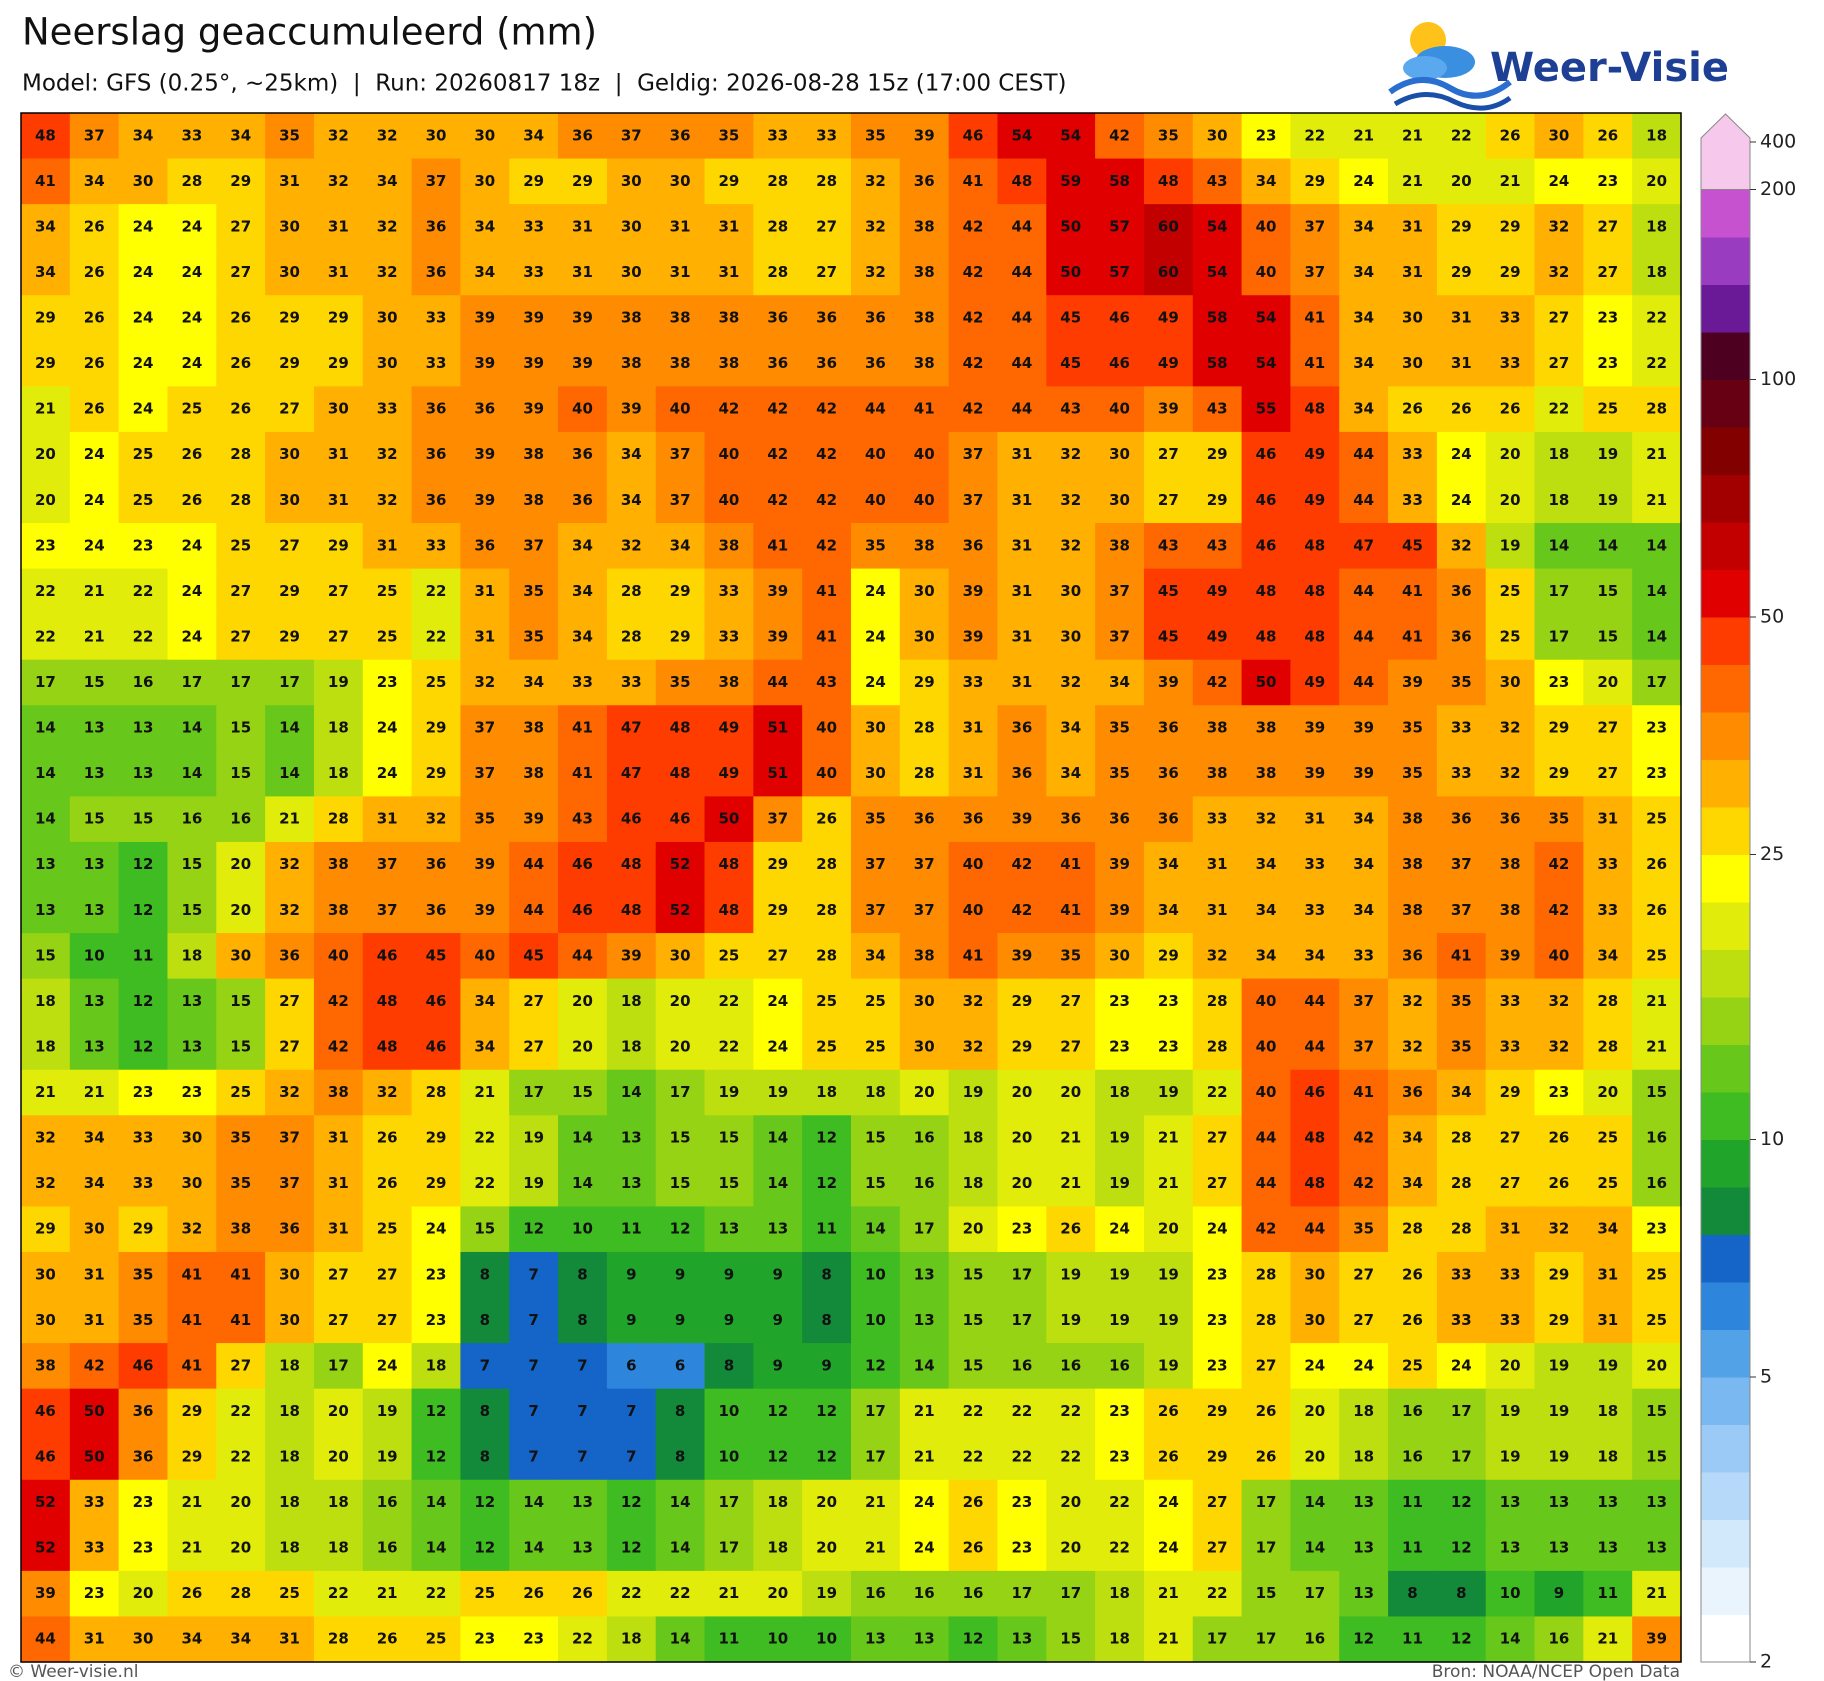 The width and height of the screenshot is (1824, 1681). I want to click on cell-label: 36, so click(777, 363).